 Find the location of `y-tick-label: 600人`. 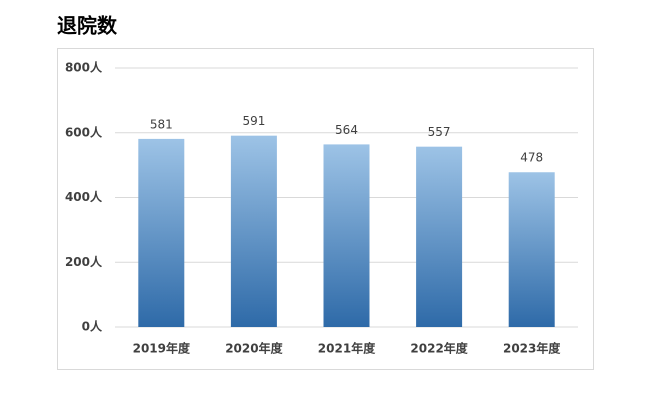

y-tick-label: 600人 is located at coordinates (84, 131).